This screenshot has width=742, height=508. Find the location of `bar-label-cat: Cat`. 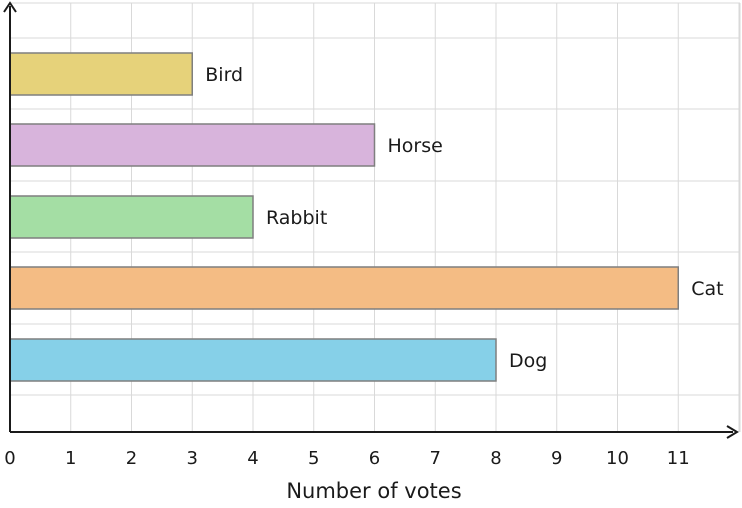

bar-label-cat: Cat is located at coordinates (707, 289).